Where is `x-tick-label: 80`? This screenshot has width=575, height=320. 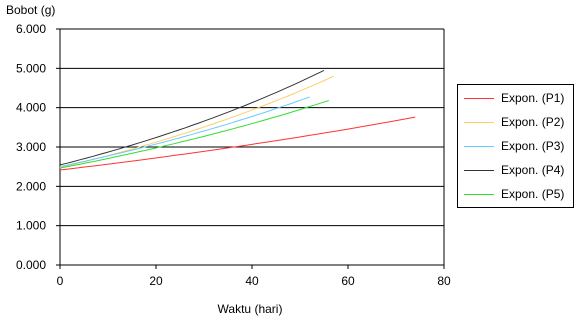
x-tick-label: 80 is located at coordinates (444, 281).